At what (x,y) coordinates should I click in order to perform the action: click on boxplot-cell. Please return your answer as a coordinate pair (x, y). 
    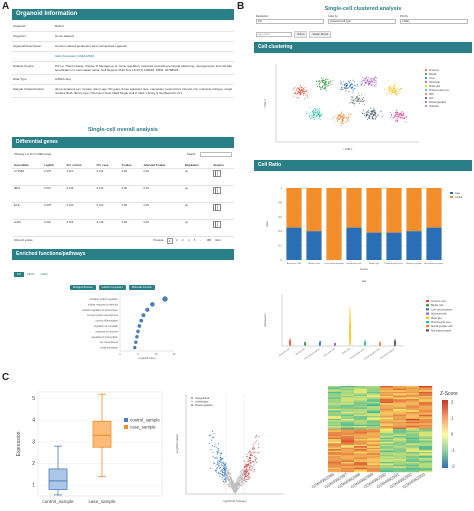
    Looking at the image, I should click on (222, 228).